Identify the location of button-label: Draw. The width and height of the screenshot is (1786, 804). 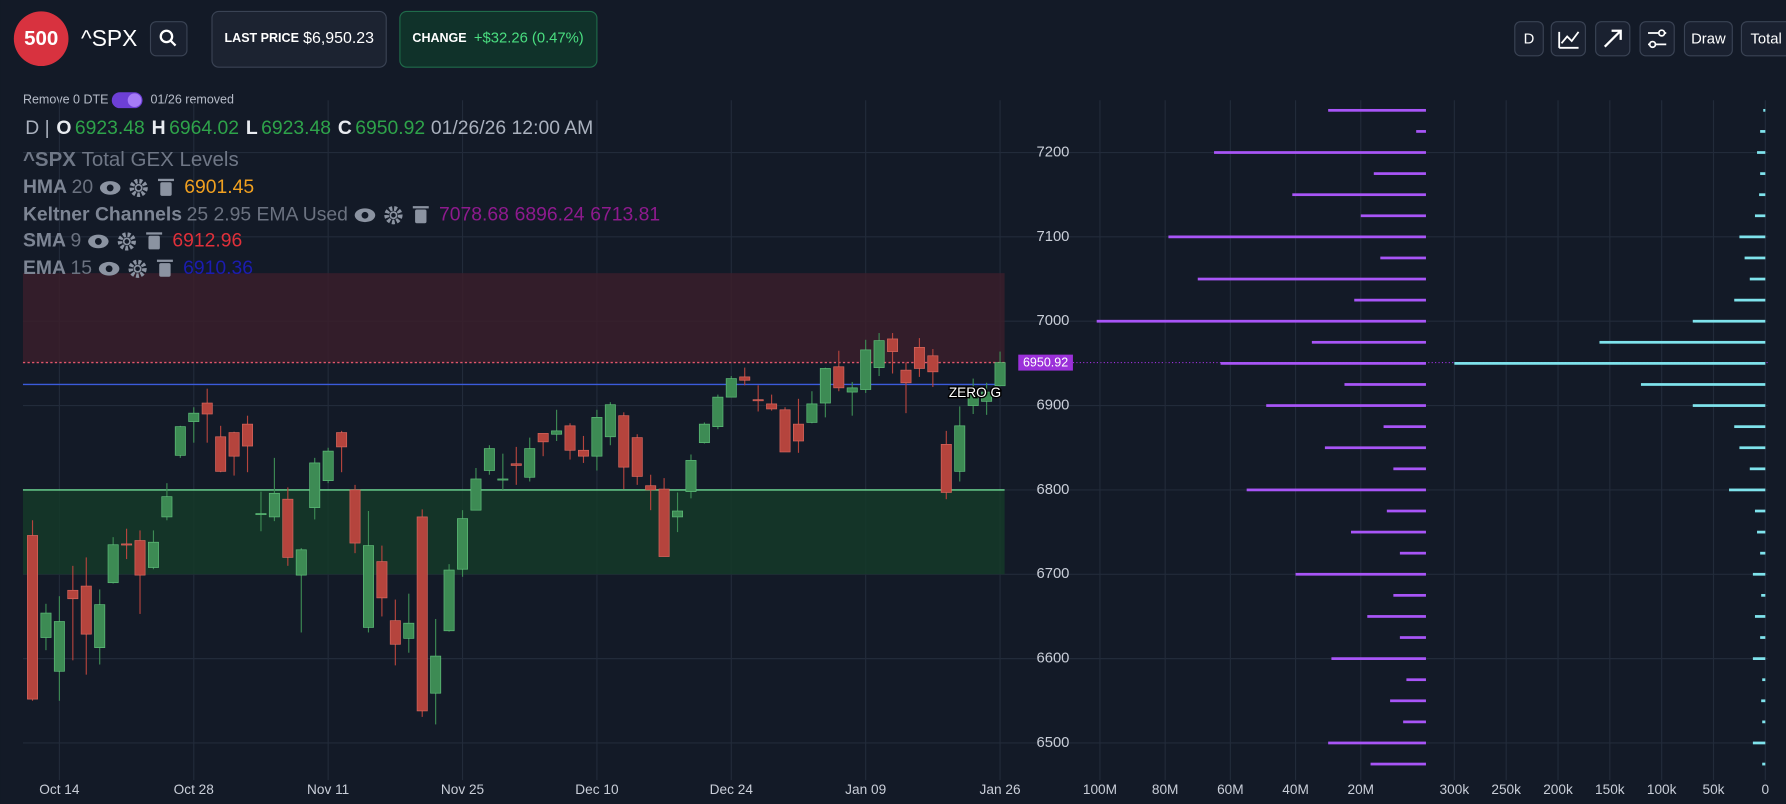
(1708, 40).